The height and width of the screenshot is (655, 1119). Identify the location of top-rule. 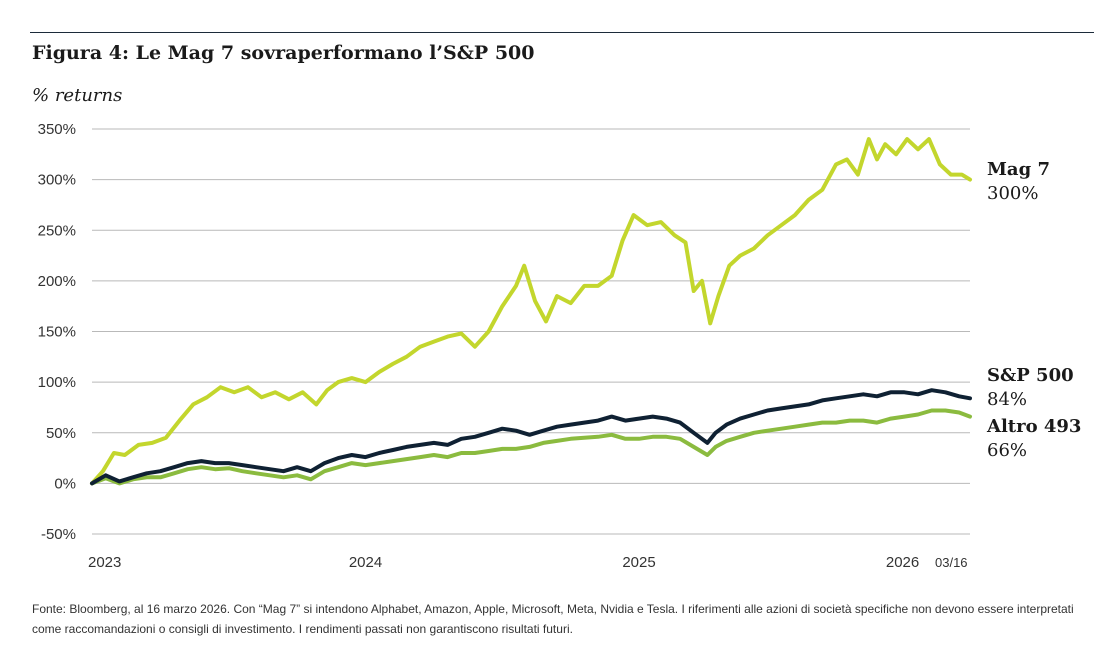
(562, 32).